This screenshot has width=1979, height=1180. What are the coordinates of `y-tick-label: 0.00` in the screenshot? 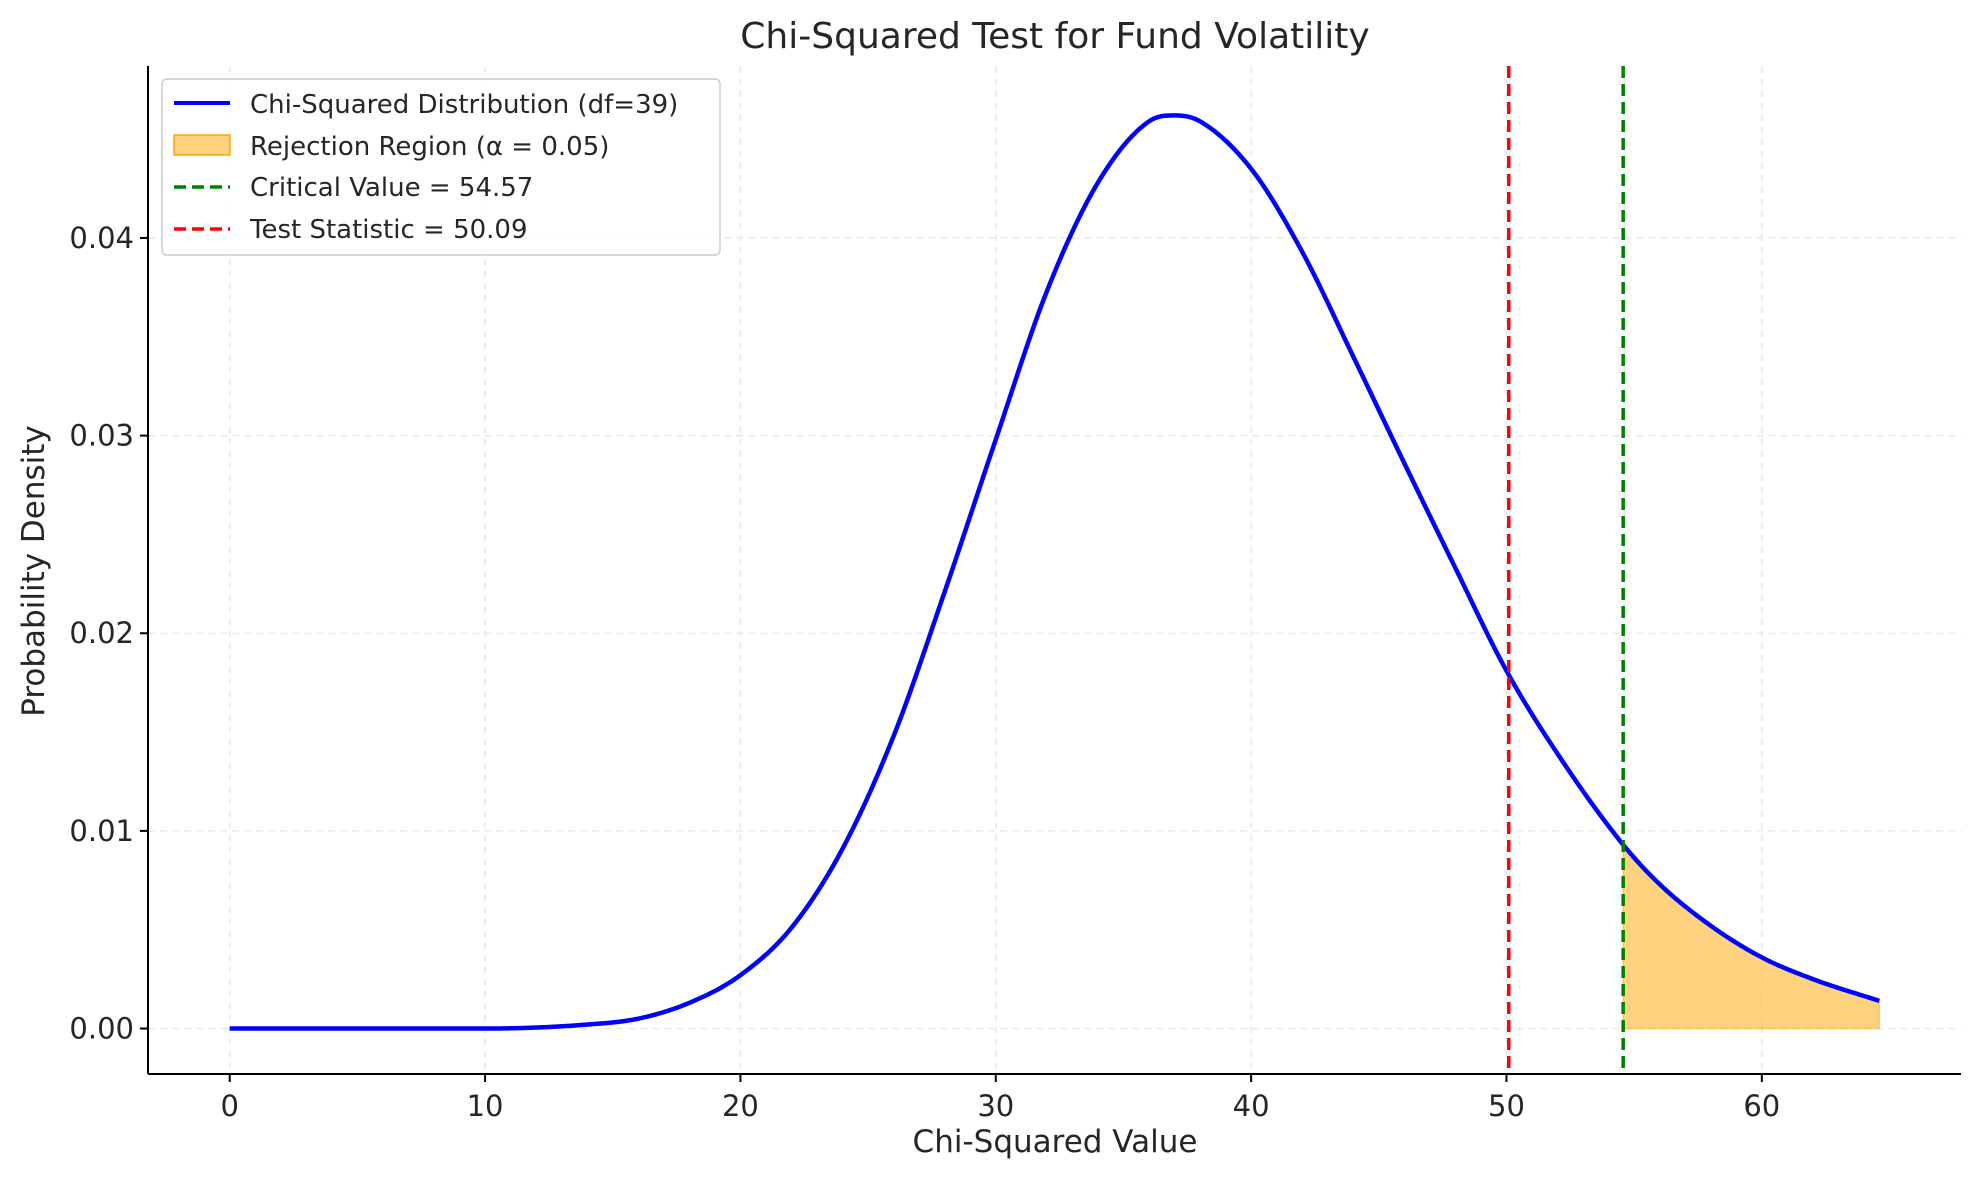 It's located at (101, 1029).